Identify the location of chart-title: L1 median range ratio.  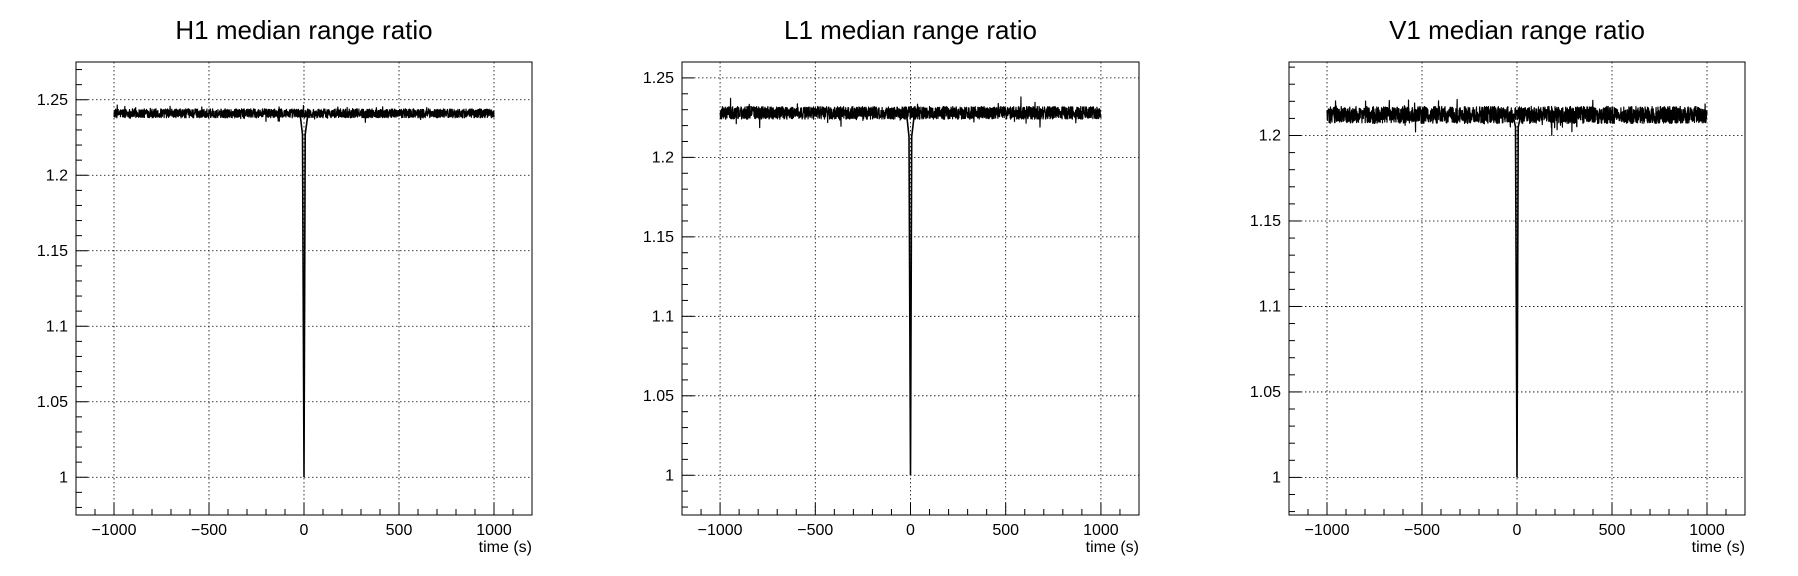
(910, 30).